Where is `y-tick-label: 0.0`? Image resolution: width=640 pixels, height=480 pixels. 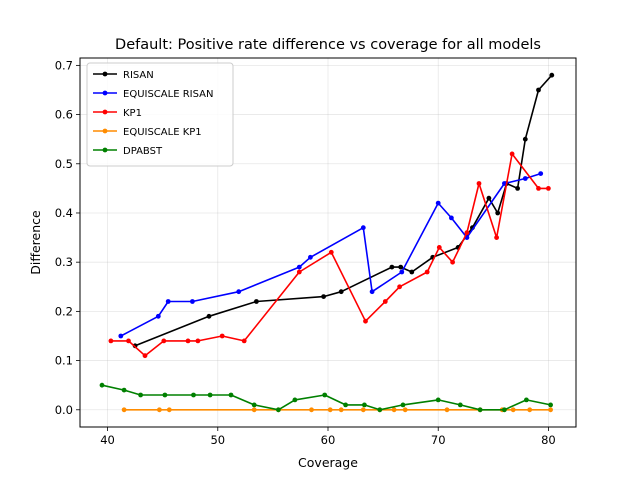
y-tick-label: 0.0 is located at coordinates (64, 410).